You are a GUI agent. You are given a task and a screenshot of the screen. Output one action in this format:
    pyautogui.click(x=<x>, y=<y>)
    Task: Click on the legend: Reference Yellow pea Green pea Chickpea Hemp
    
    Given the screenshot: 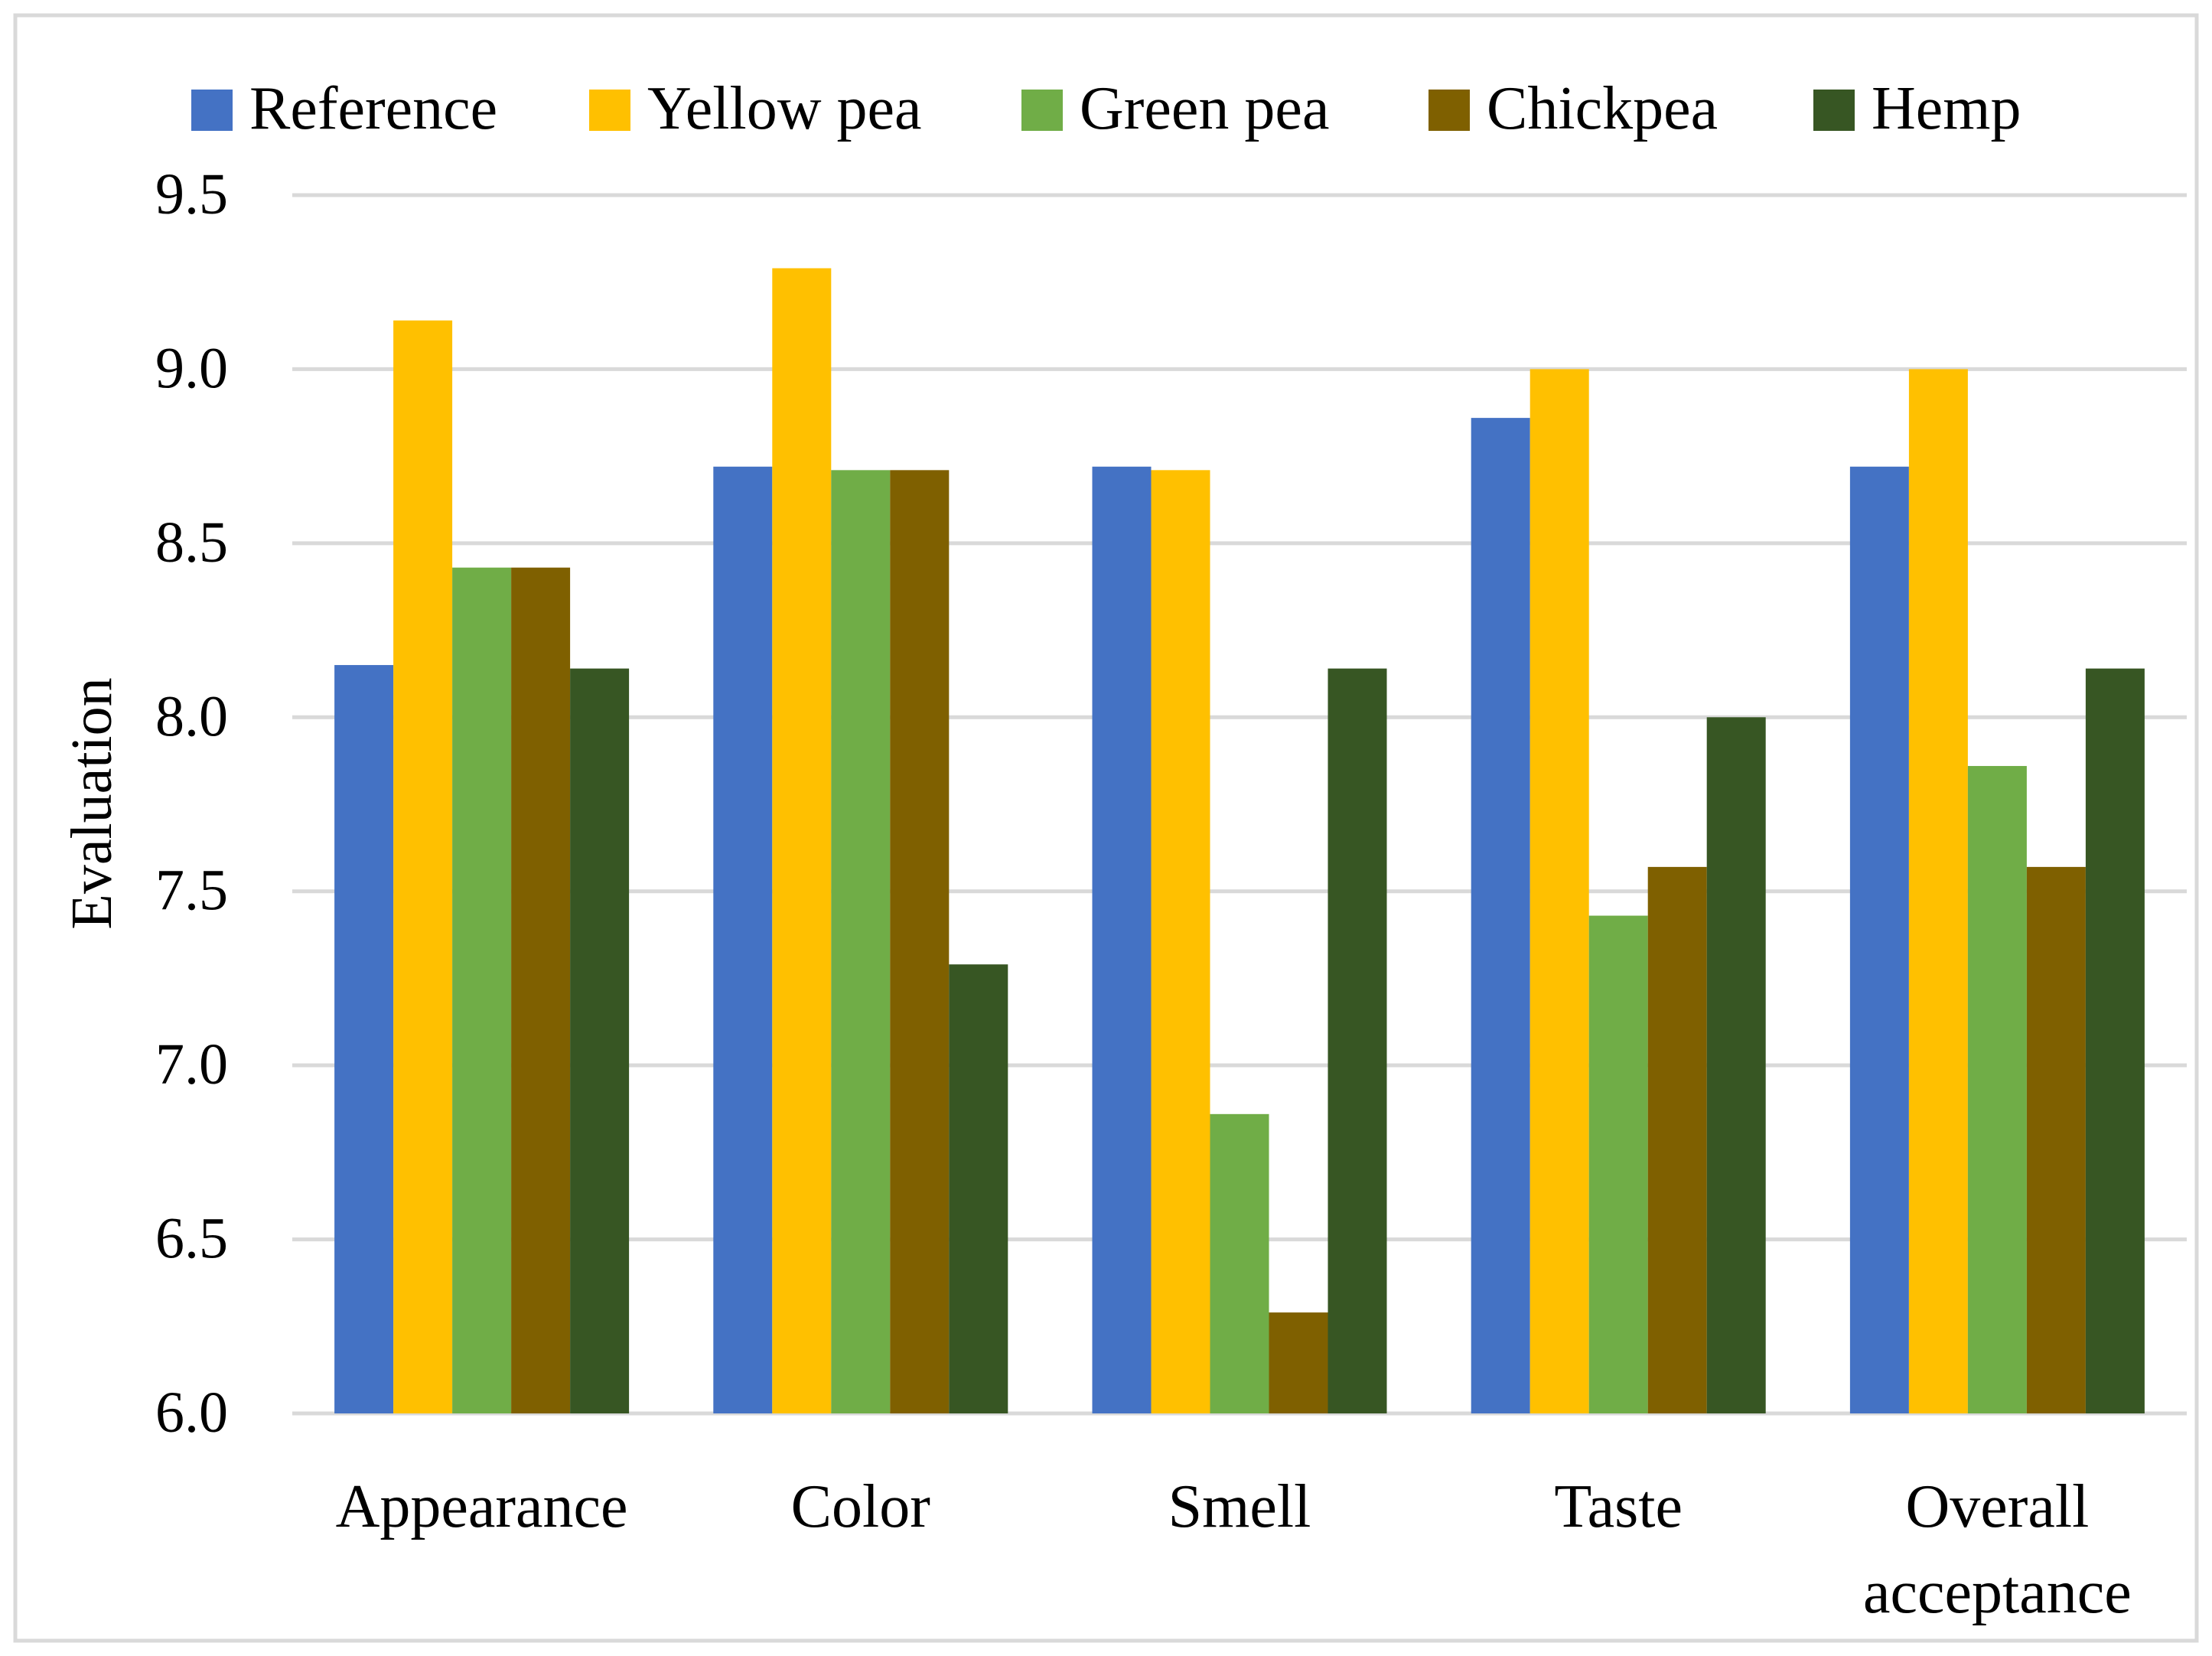 What is the action you would take?
    pyautogui.click(x=1106, y=109)
    